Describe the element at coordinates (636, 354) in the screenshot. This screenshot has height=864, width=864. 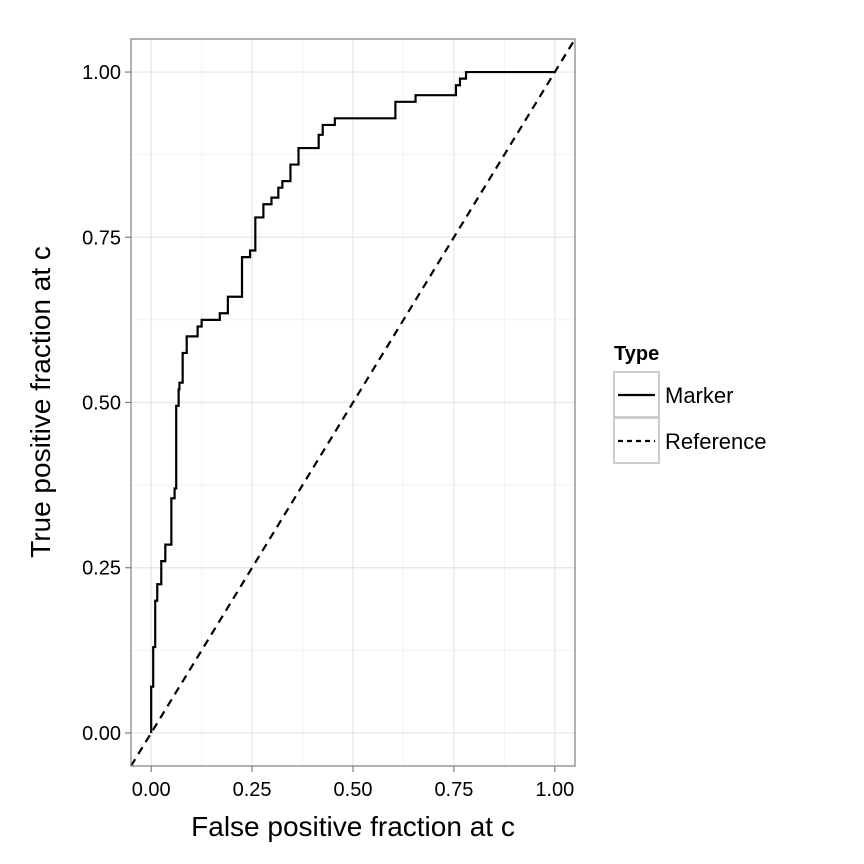
I see `legend-title: Type` at that location.